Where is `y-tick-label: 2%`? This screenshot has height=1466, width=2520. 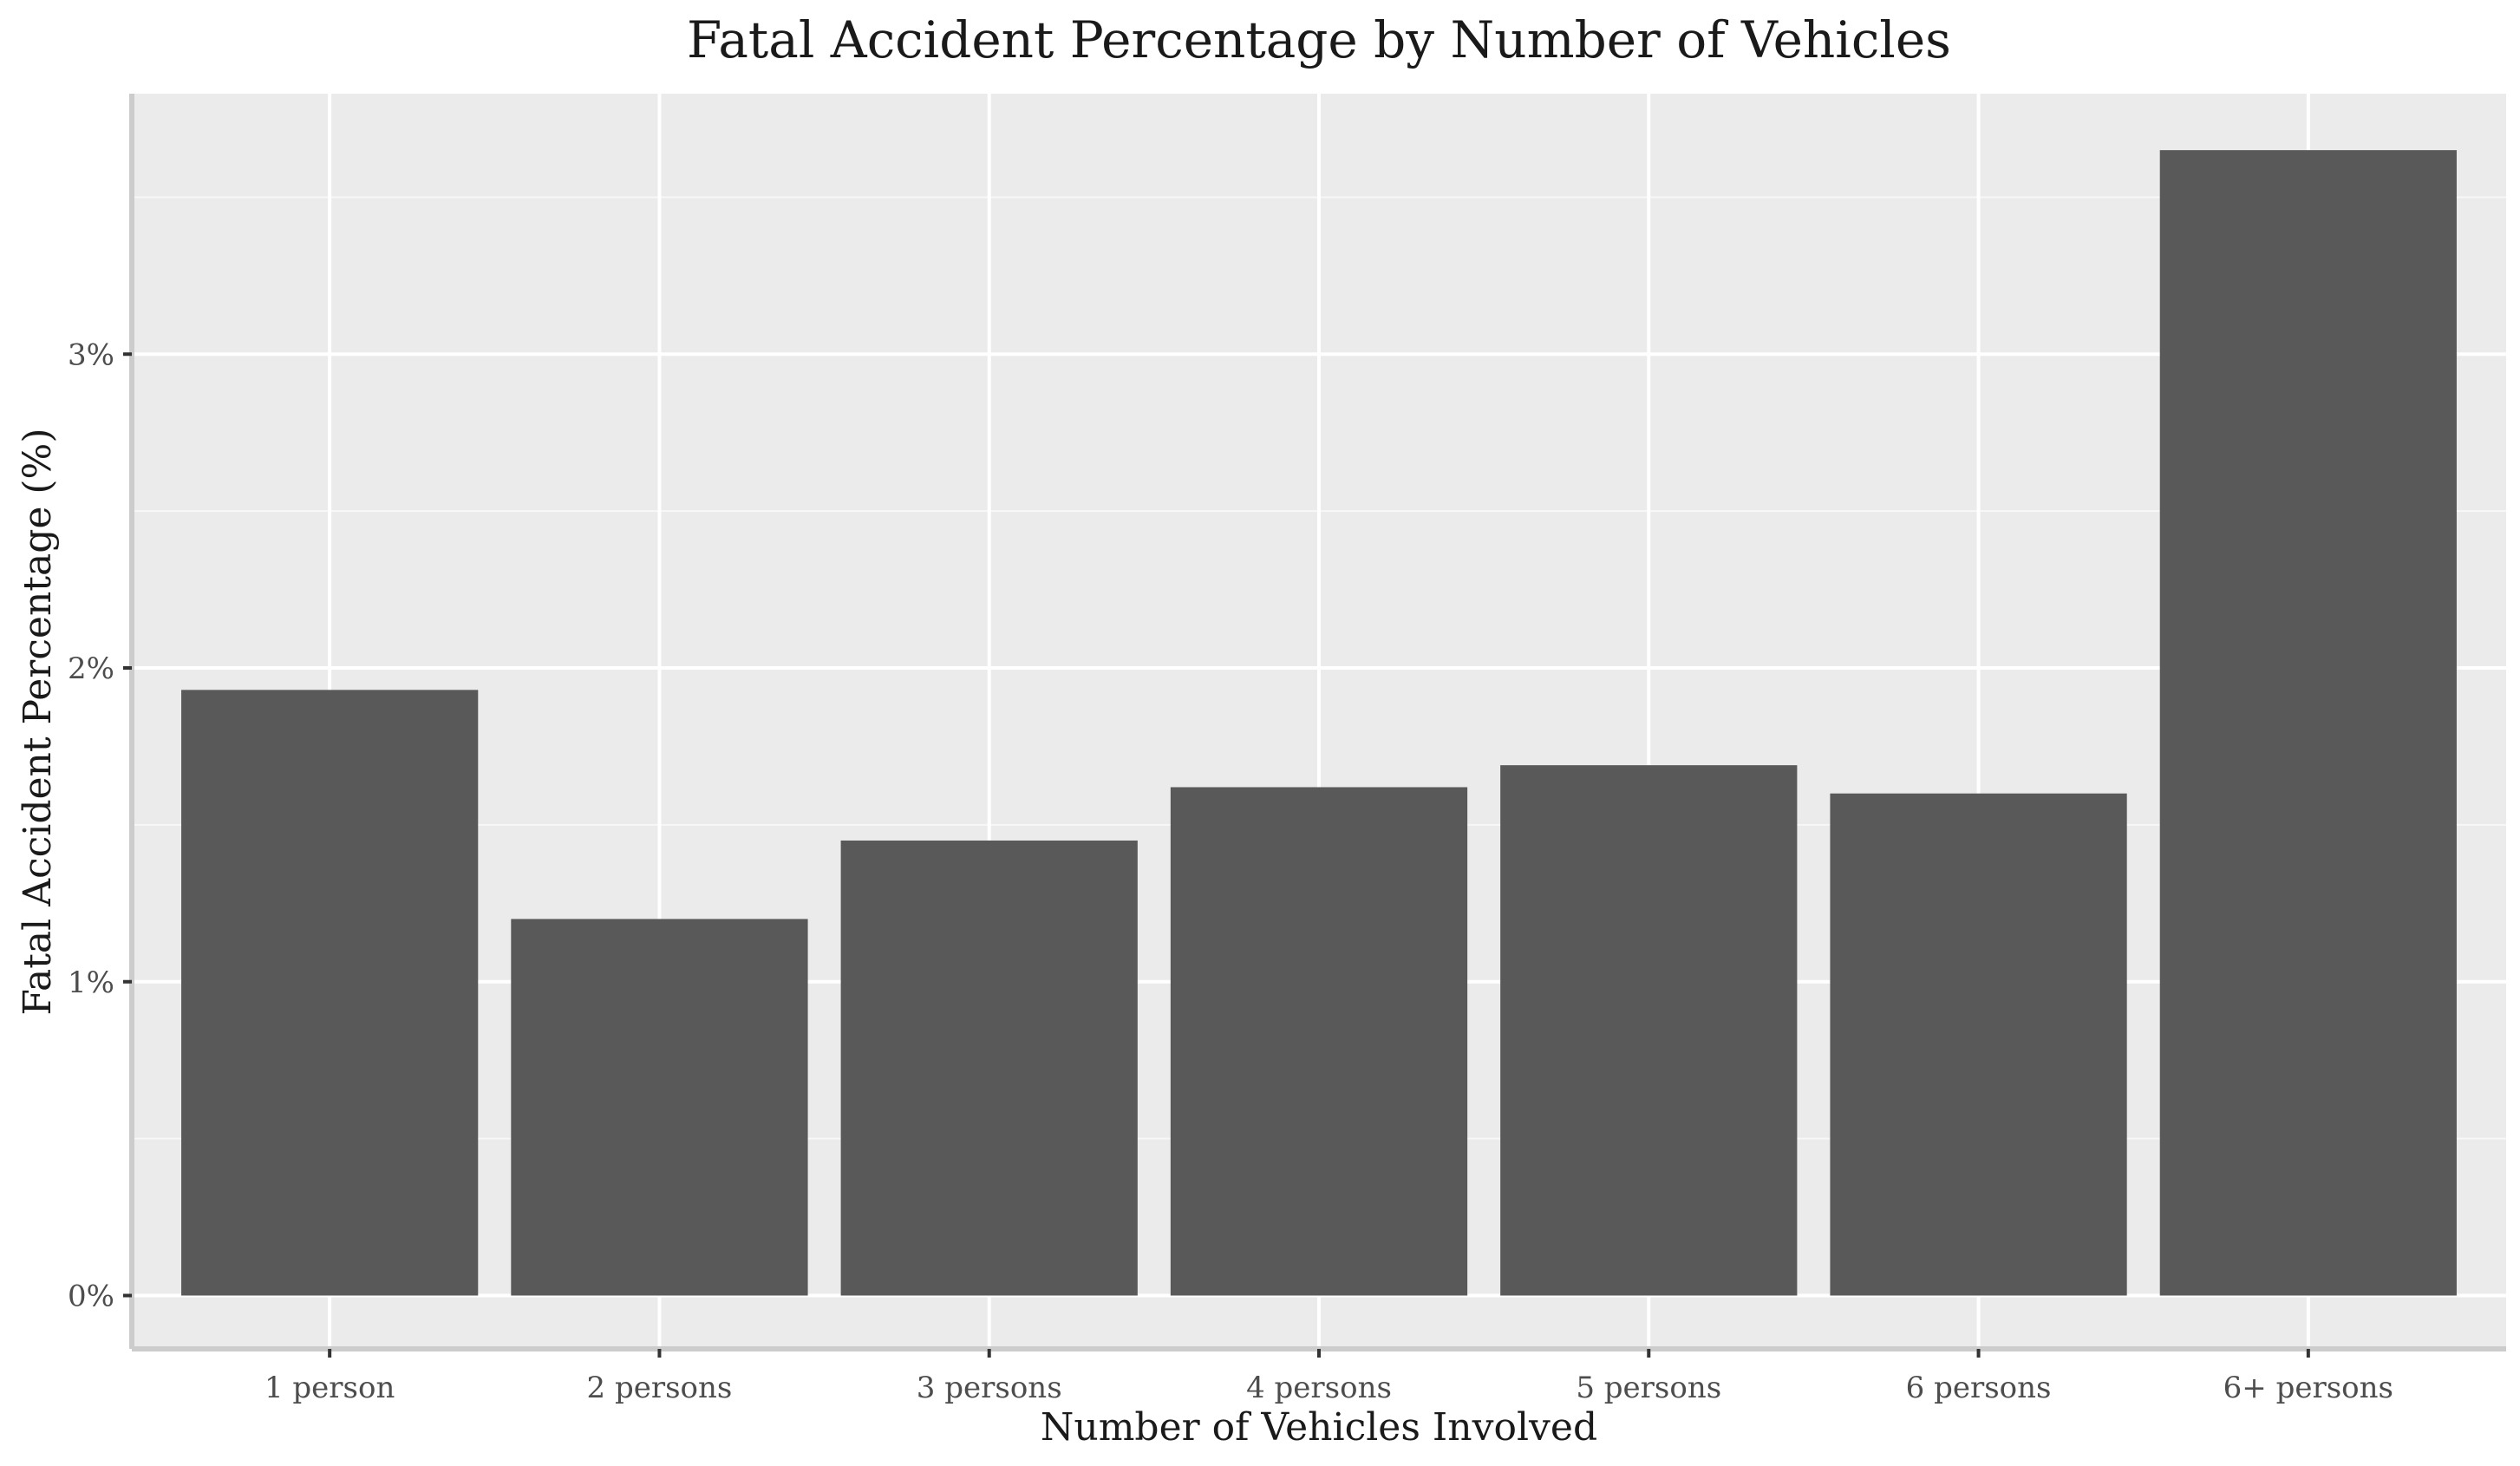
y-tick-label: 2% is located at coordinates (91, 669).